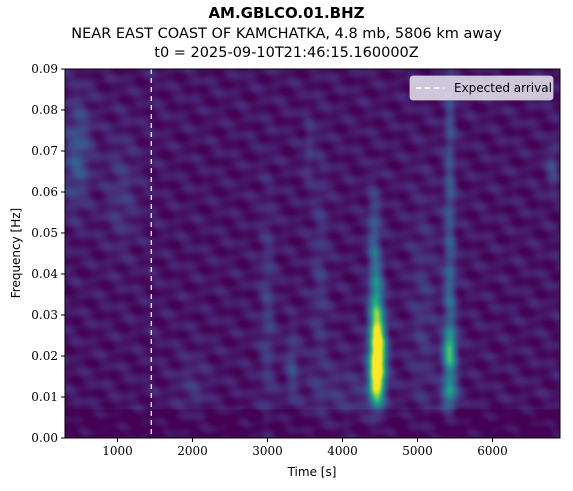  What do you see at coordinates (44, 397) in the screenshot?
I see `y-tick-label: 0.01` at bounding box center [44, 397].